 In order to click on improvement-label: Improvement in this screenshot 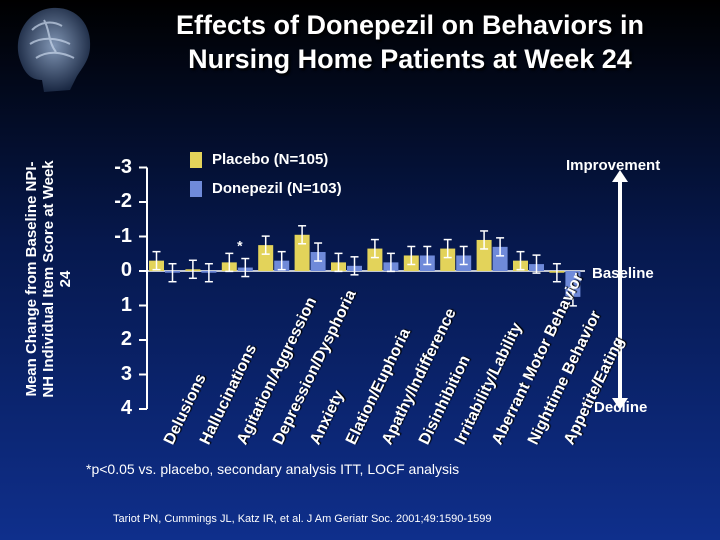, I will do `click(613, 165)`.